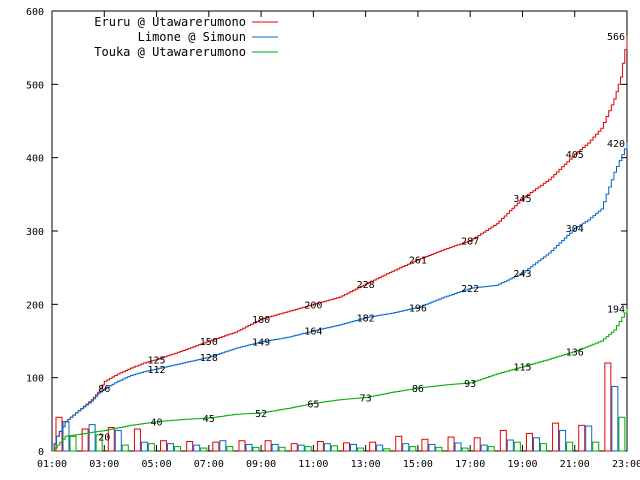 Image resolution: width=640 pixels, height=480 pixels. What do you see at coordinates (366, 319) in the screenshot?
I see `data-label: 182` at bounding box center [366, 319].